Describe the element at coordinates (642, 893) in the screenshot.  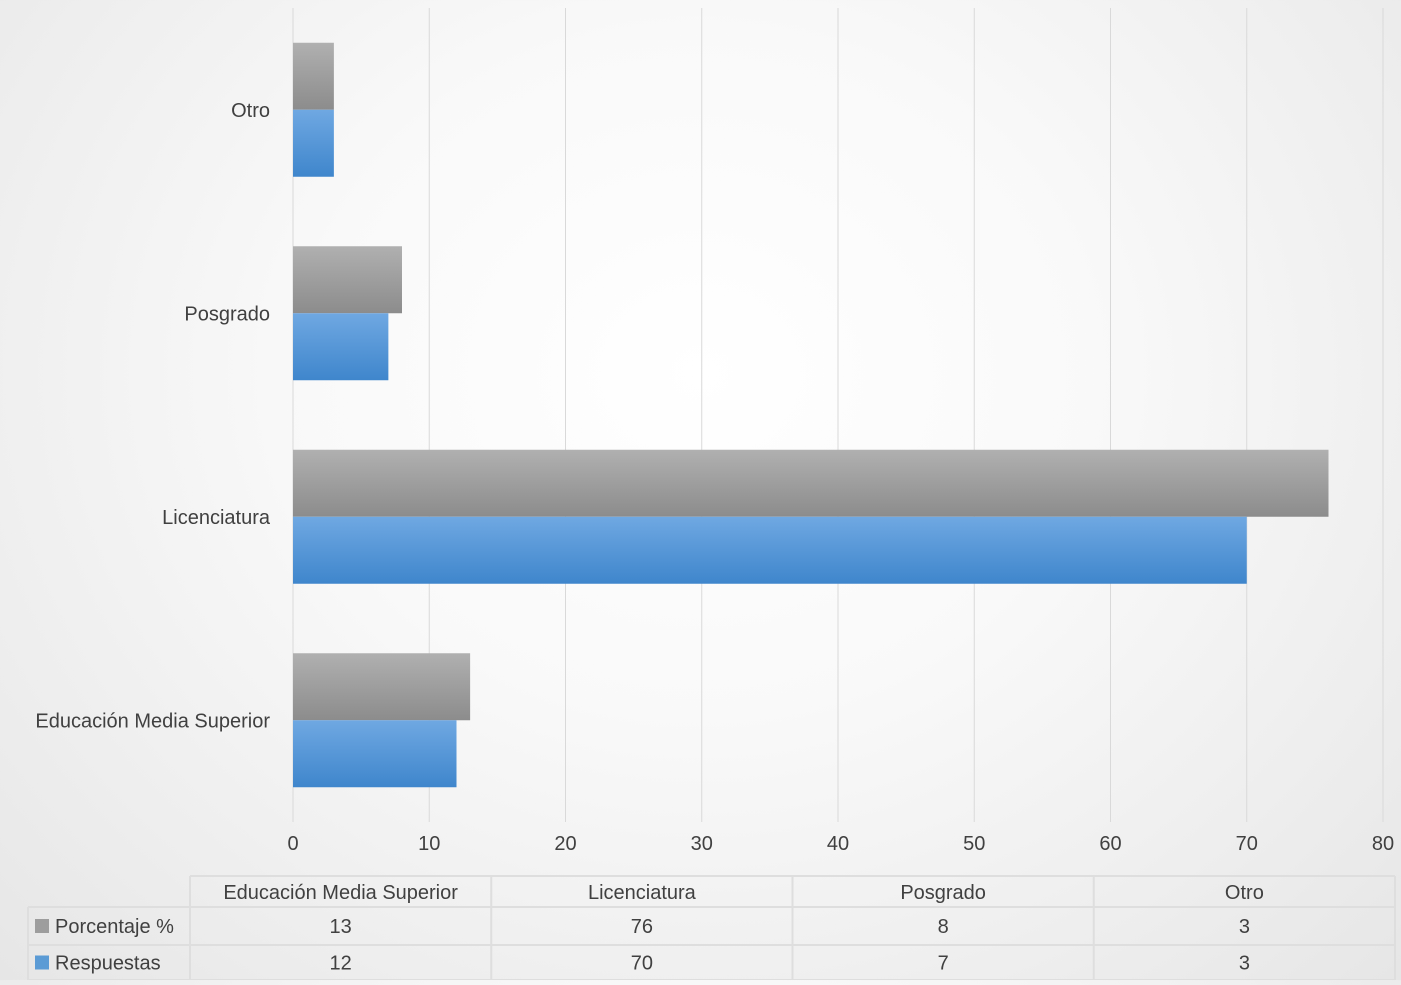
I see `table-header-cell: Licenciatura` at that location.